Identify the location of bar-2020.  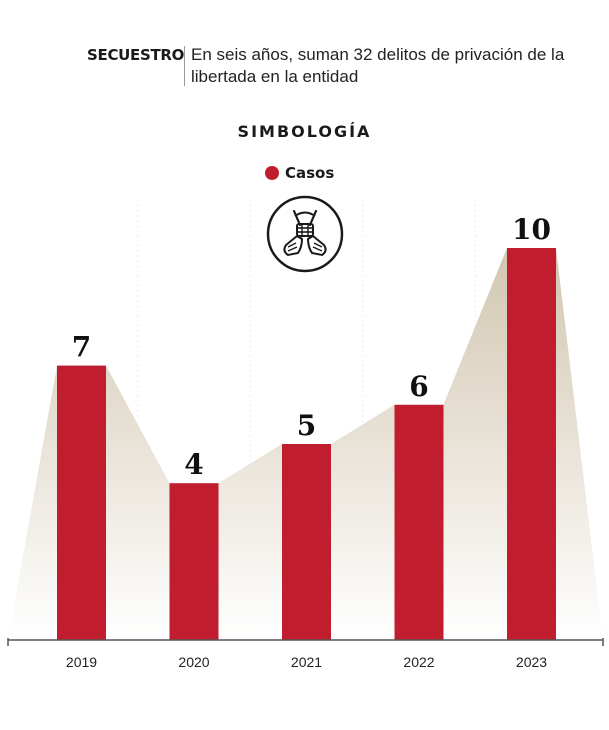
(194, 561).